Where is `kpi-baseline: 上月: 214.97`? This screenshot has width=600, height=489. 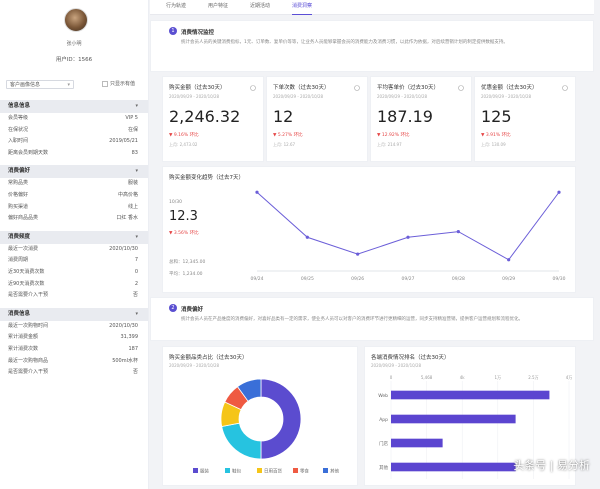 kpi-baseline: 上月: 214.97 is located at coordinates (389, 144).